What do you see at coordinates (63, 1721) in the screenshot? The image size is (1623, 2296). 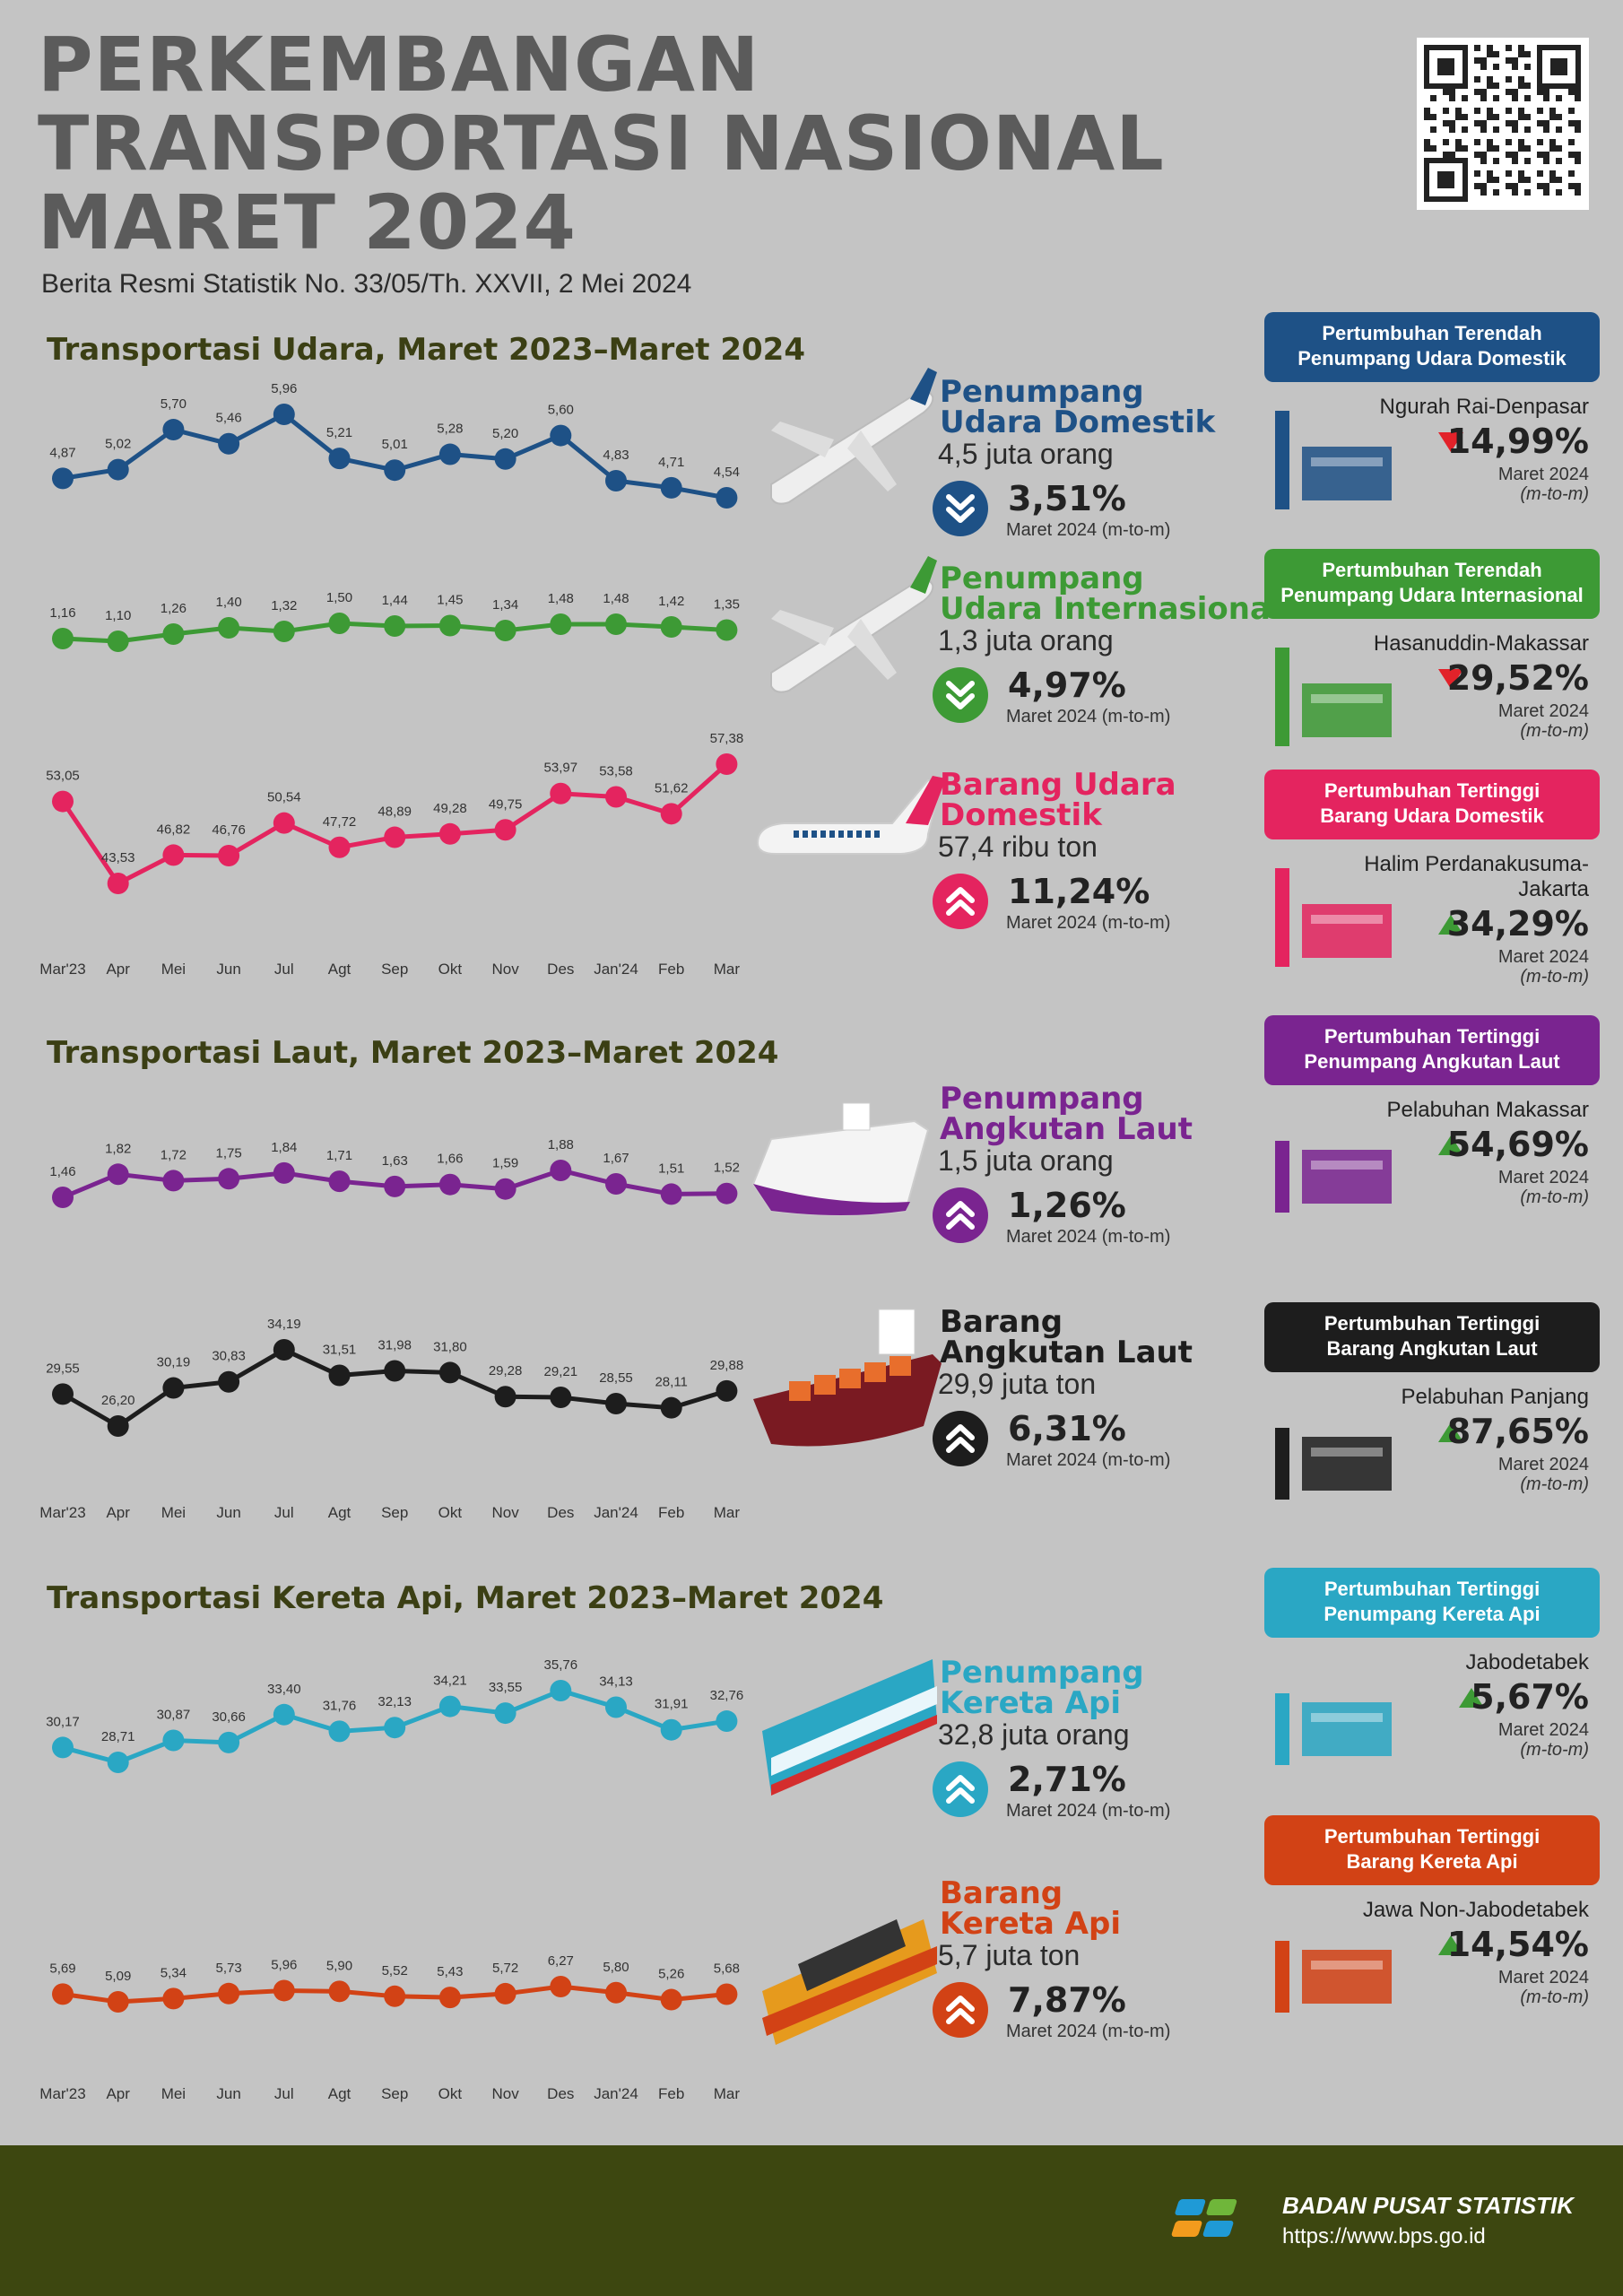 I see `data-label: 30,17` at bounding box center [63, 1721].